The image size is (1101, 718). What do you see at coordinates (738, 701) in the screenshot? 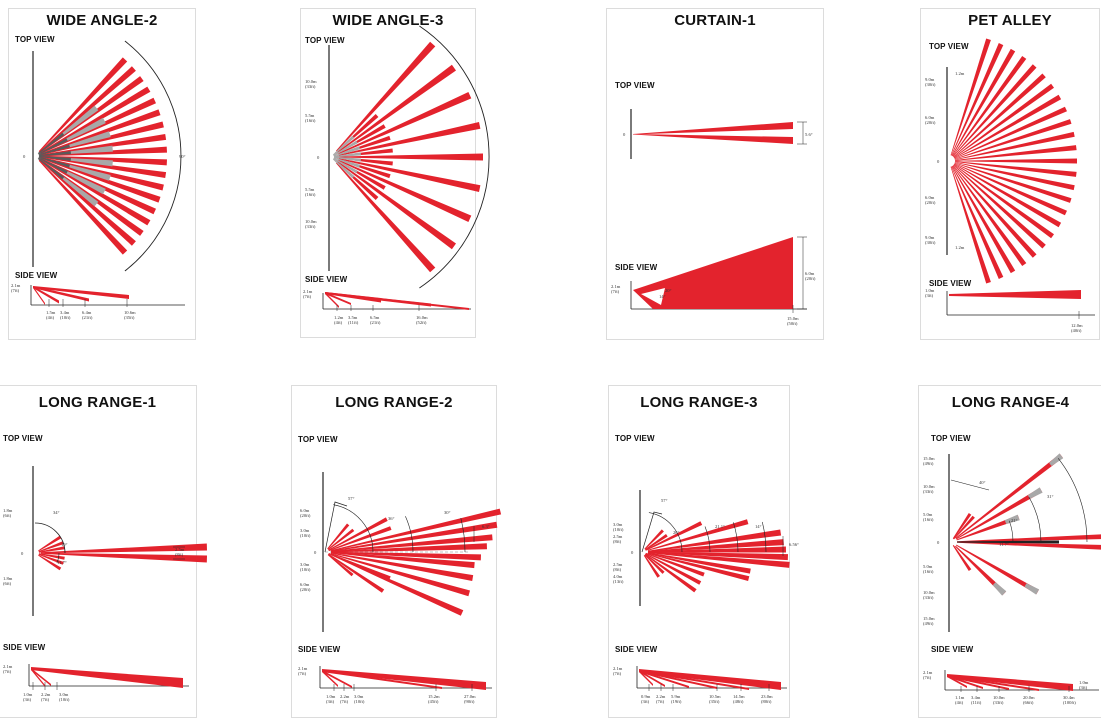
I see `range-tick-label: (48ft)` at bounding box center [738, 701].